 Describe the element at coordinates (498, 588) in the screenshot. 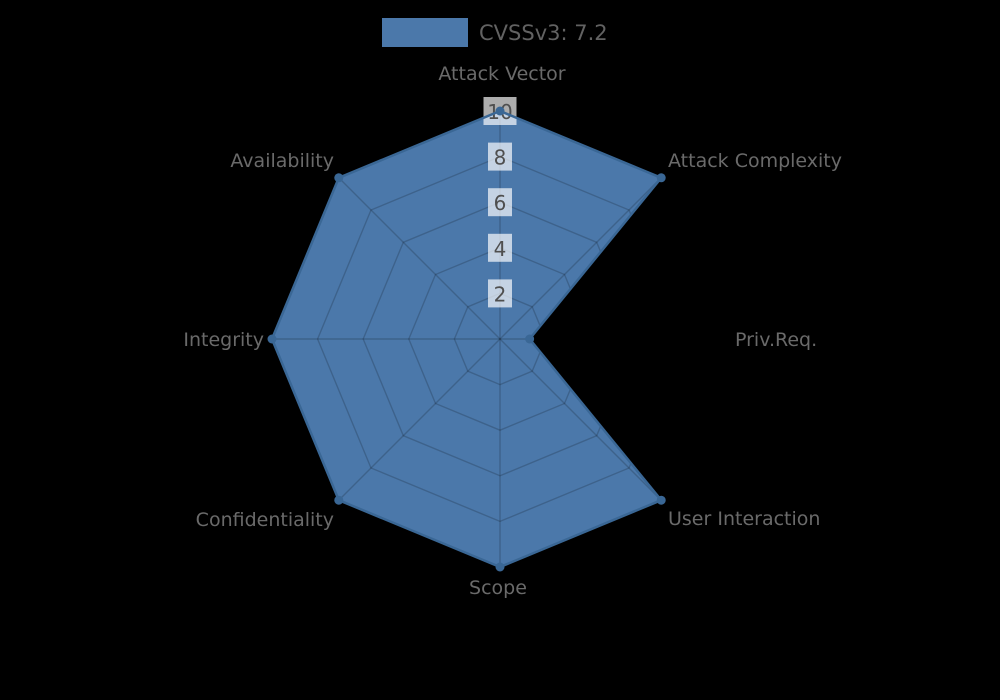

I see `axis-label-scope: Scope` at that location.